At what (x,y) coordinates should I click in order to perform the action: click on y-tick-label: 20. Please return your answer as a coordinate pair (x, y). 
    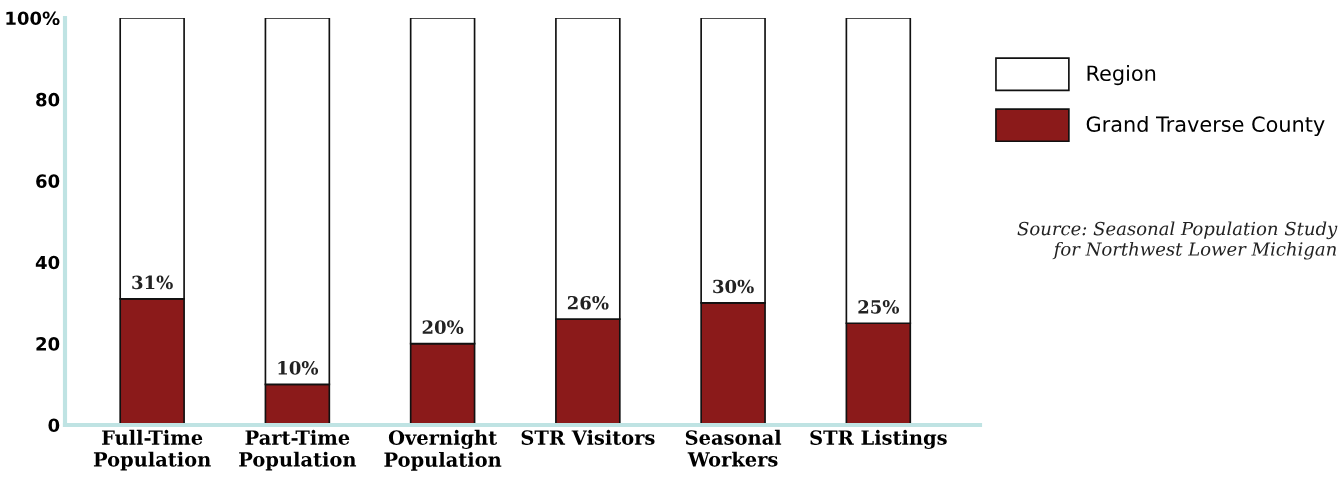
    Looking at the image, I should click on (48, 344).